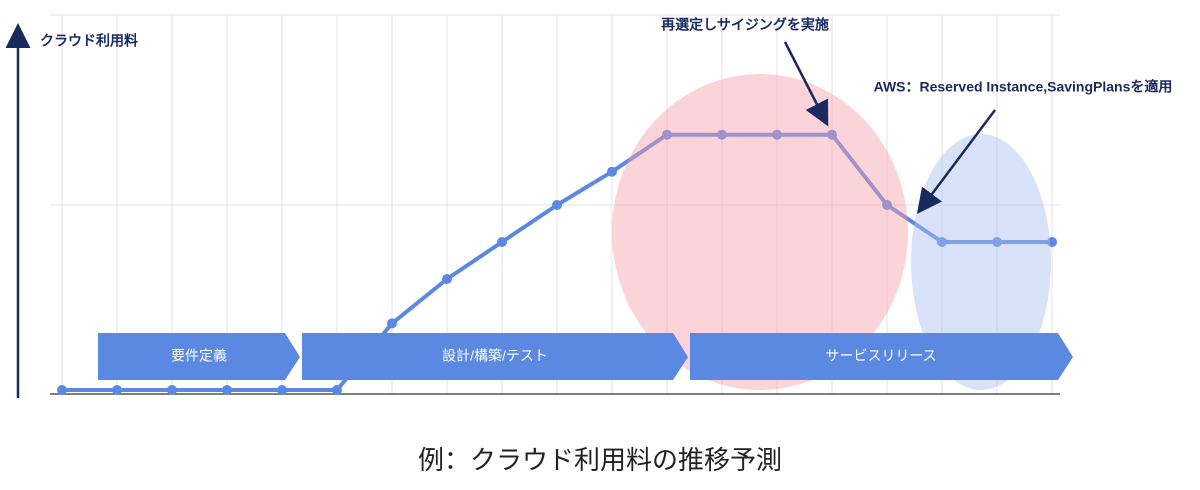  I want to click on phase-label: 要件定義, so click(199, 356).